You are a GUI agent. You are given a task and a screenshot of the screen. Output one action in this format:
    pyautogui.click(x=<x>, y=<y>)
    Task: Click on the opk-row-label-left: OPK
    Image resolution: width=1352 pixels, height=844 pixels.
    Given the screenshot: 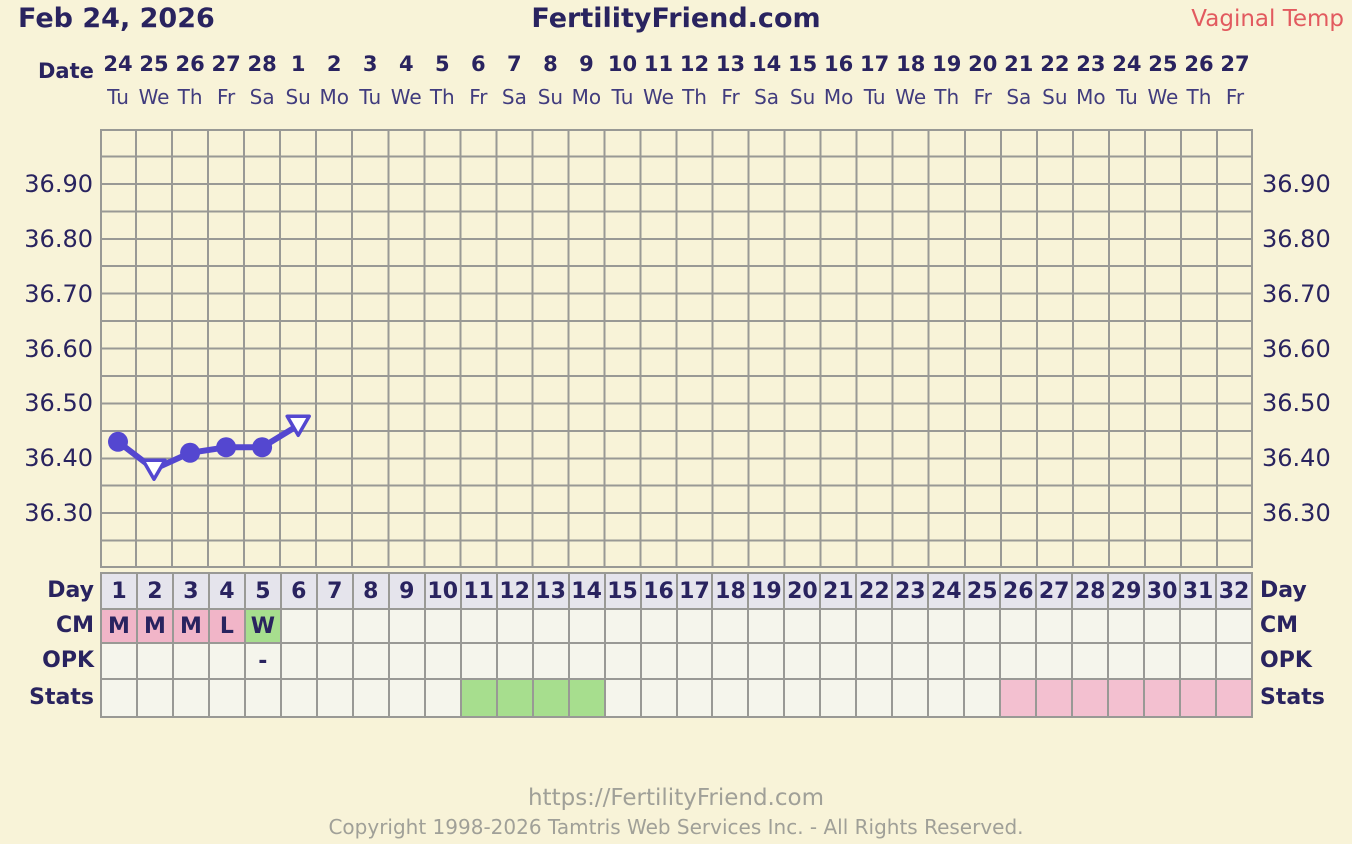 What is the action you would take?
    pyautogui.click(x=68, y=660)
    